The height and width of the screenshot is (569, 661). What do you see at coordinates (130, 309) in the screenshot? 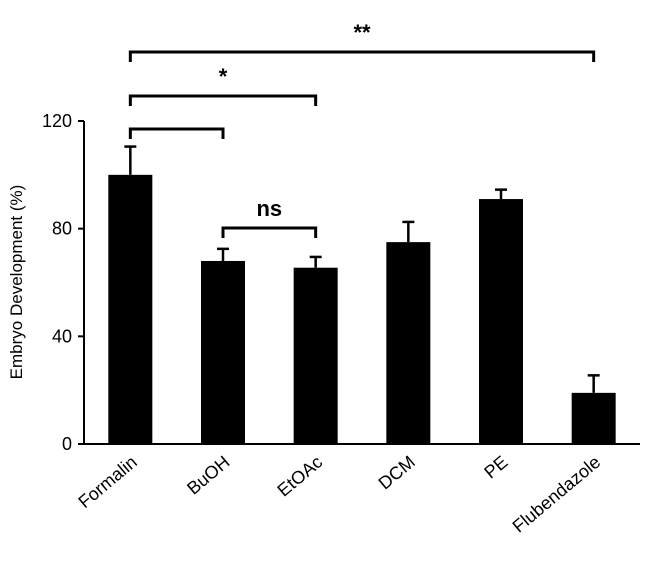
I see `bar-formalin` at bounding box center [130, 309].